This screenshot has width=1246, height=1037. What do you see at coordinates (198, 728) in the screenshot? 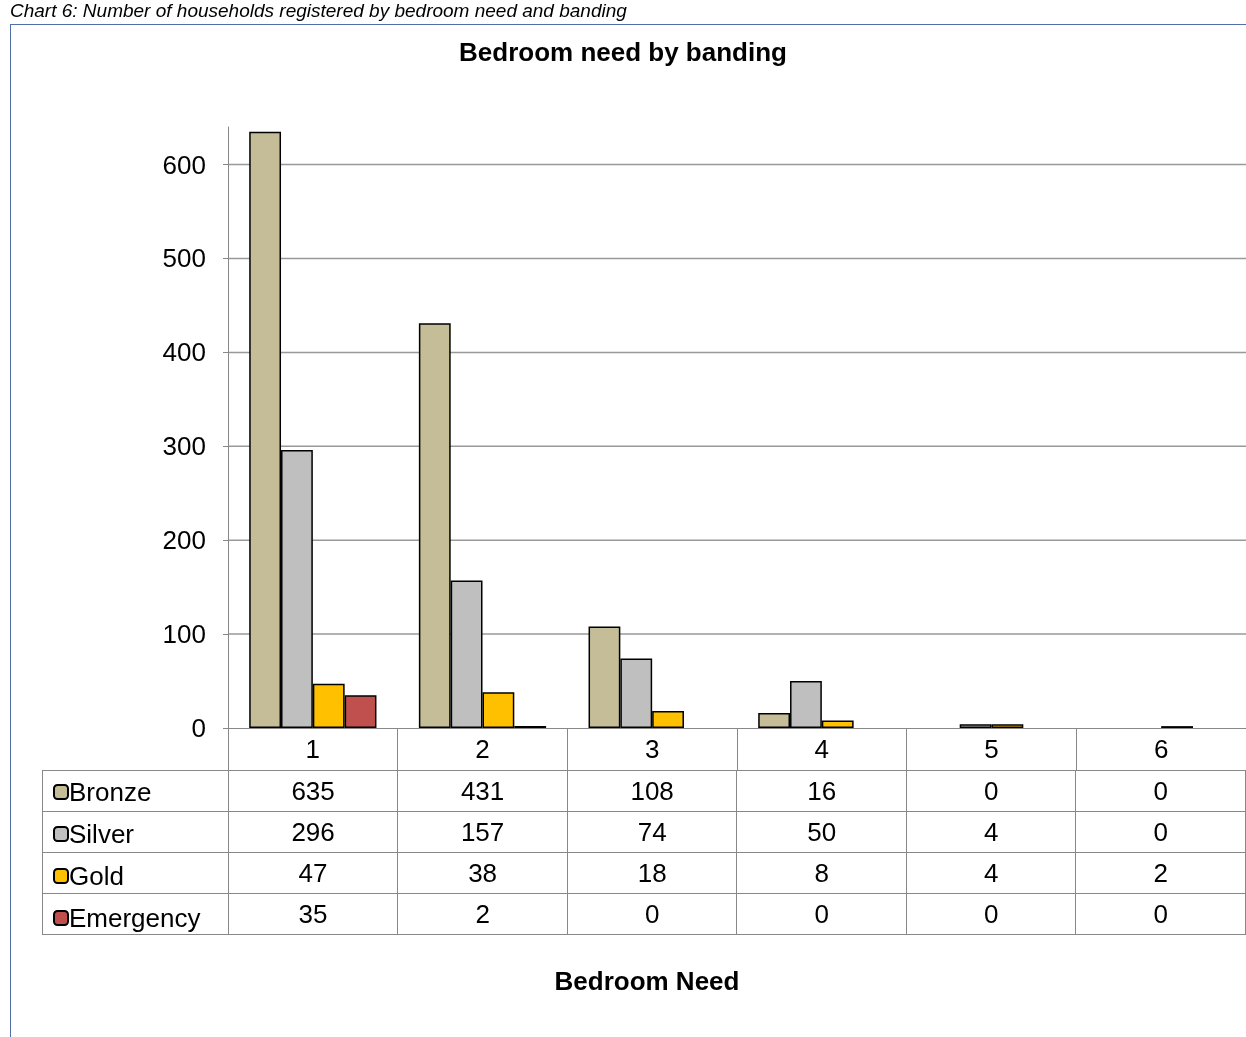
I see `y-tick-label: 0` at bounding box center [198, 728].